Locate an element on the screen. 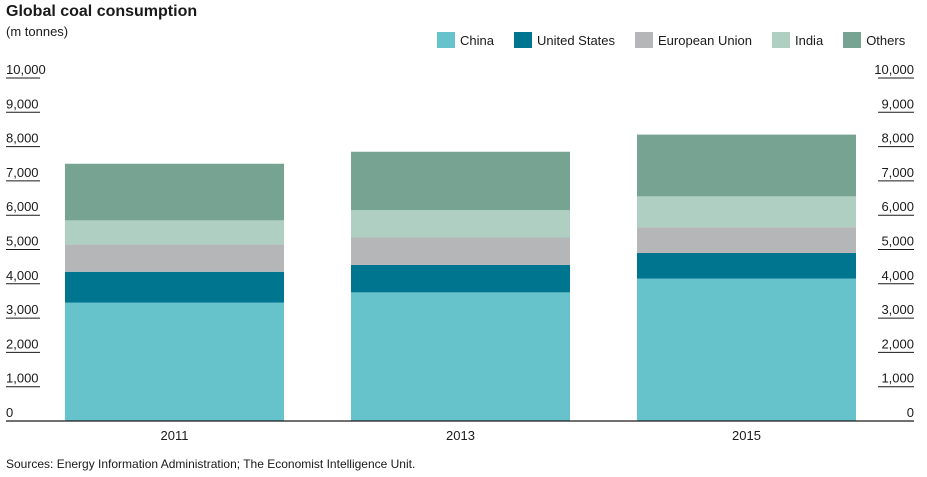 The image size is (927, 477). legend-label-united-states: United States is located at coordinates (576, 40).